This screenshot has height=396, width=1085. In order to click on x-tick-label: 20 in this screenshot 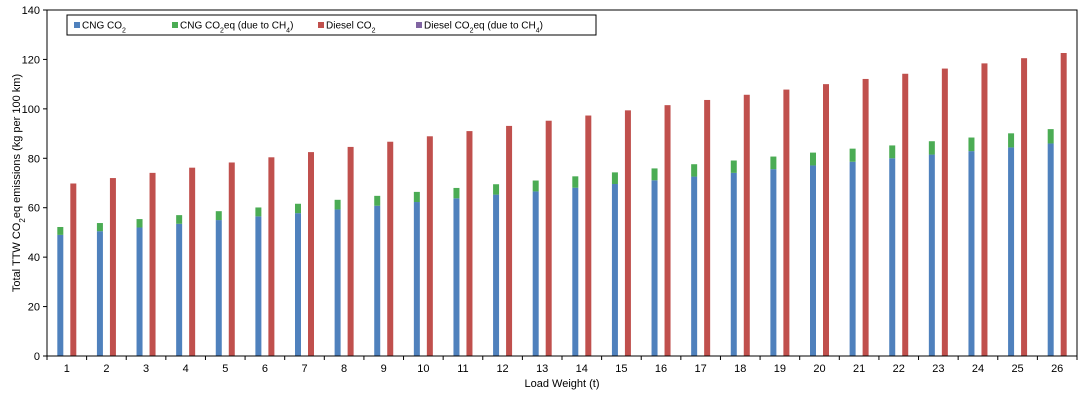, I will do `click(819, 369)`.